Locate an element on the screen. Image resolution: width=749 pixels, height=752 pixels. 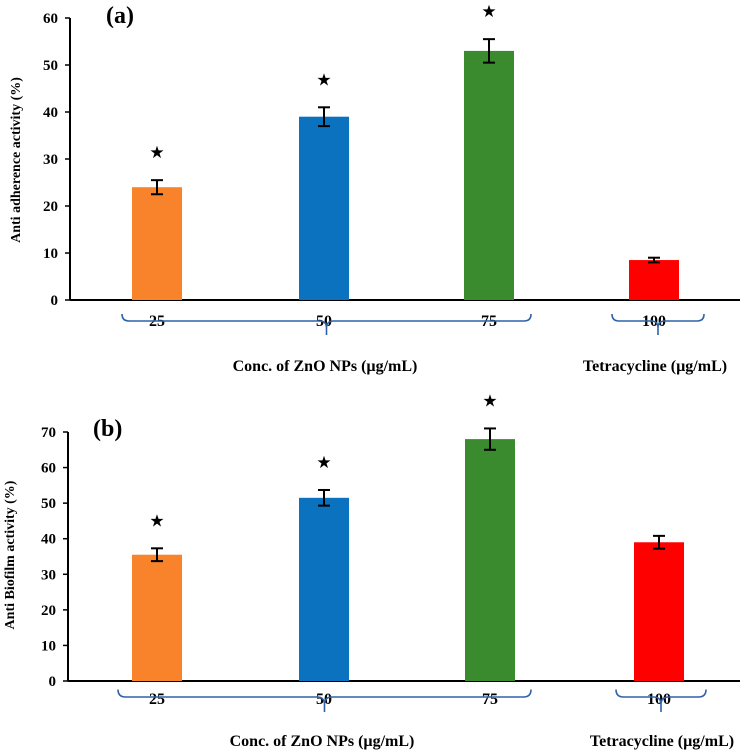
panel-a-y-tick-label: 60 is located at coordinates (50, 19).